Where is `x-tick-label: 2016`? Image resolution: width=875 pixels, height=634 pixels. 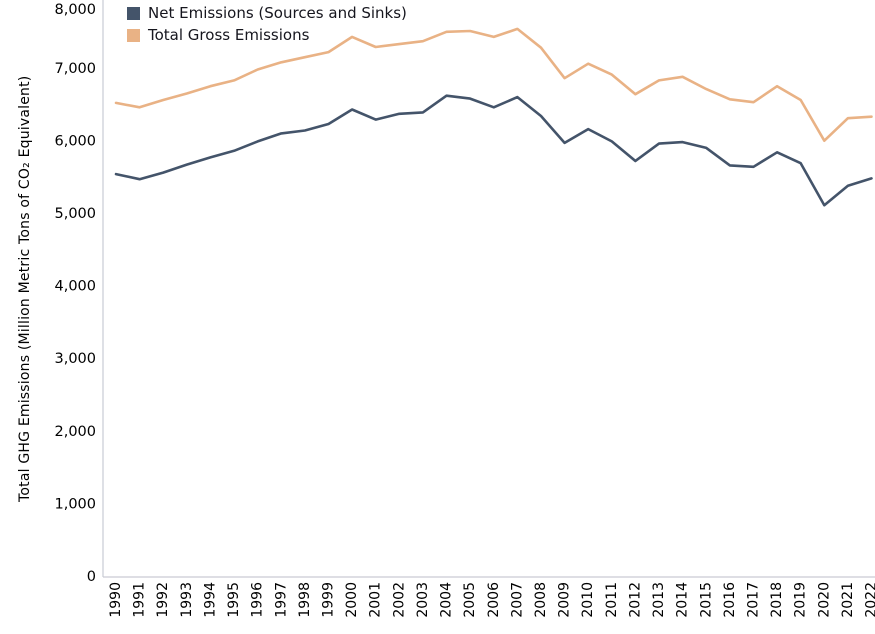 x-tick-label: 2016 is located at coordinates (730, 600).